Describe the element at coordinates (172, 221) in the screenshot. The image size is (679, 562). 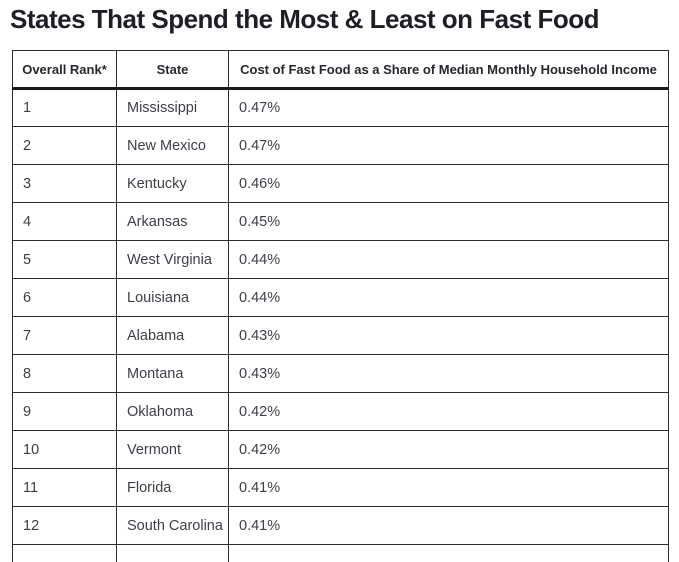
I see `state-cell: Arkansas` at that location.